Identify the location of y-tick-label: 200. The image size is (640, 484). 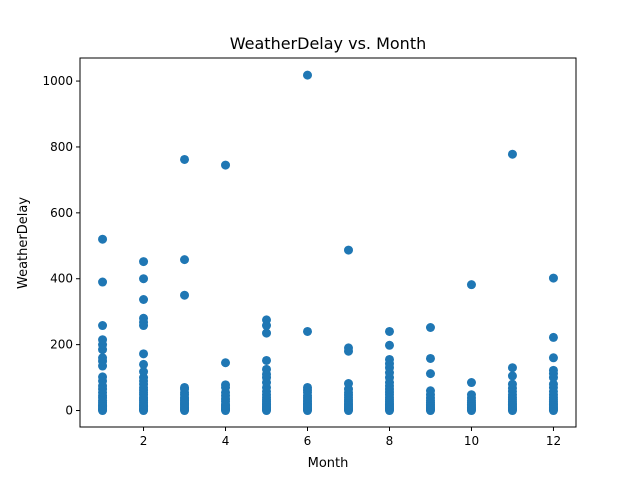
(61, 345).